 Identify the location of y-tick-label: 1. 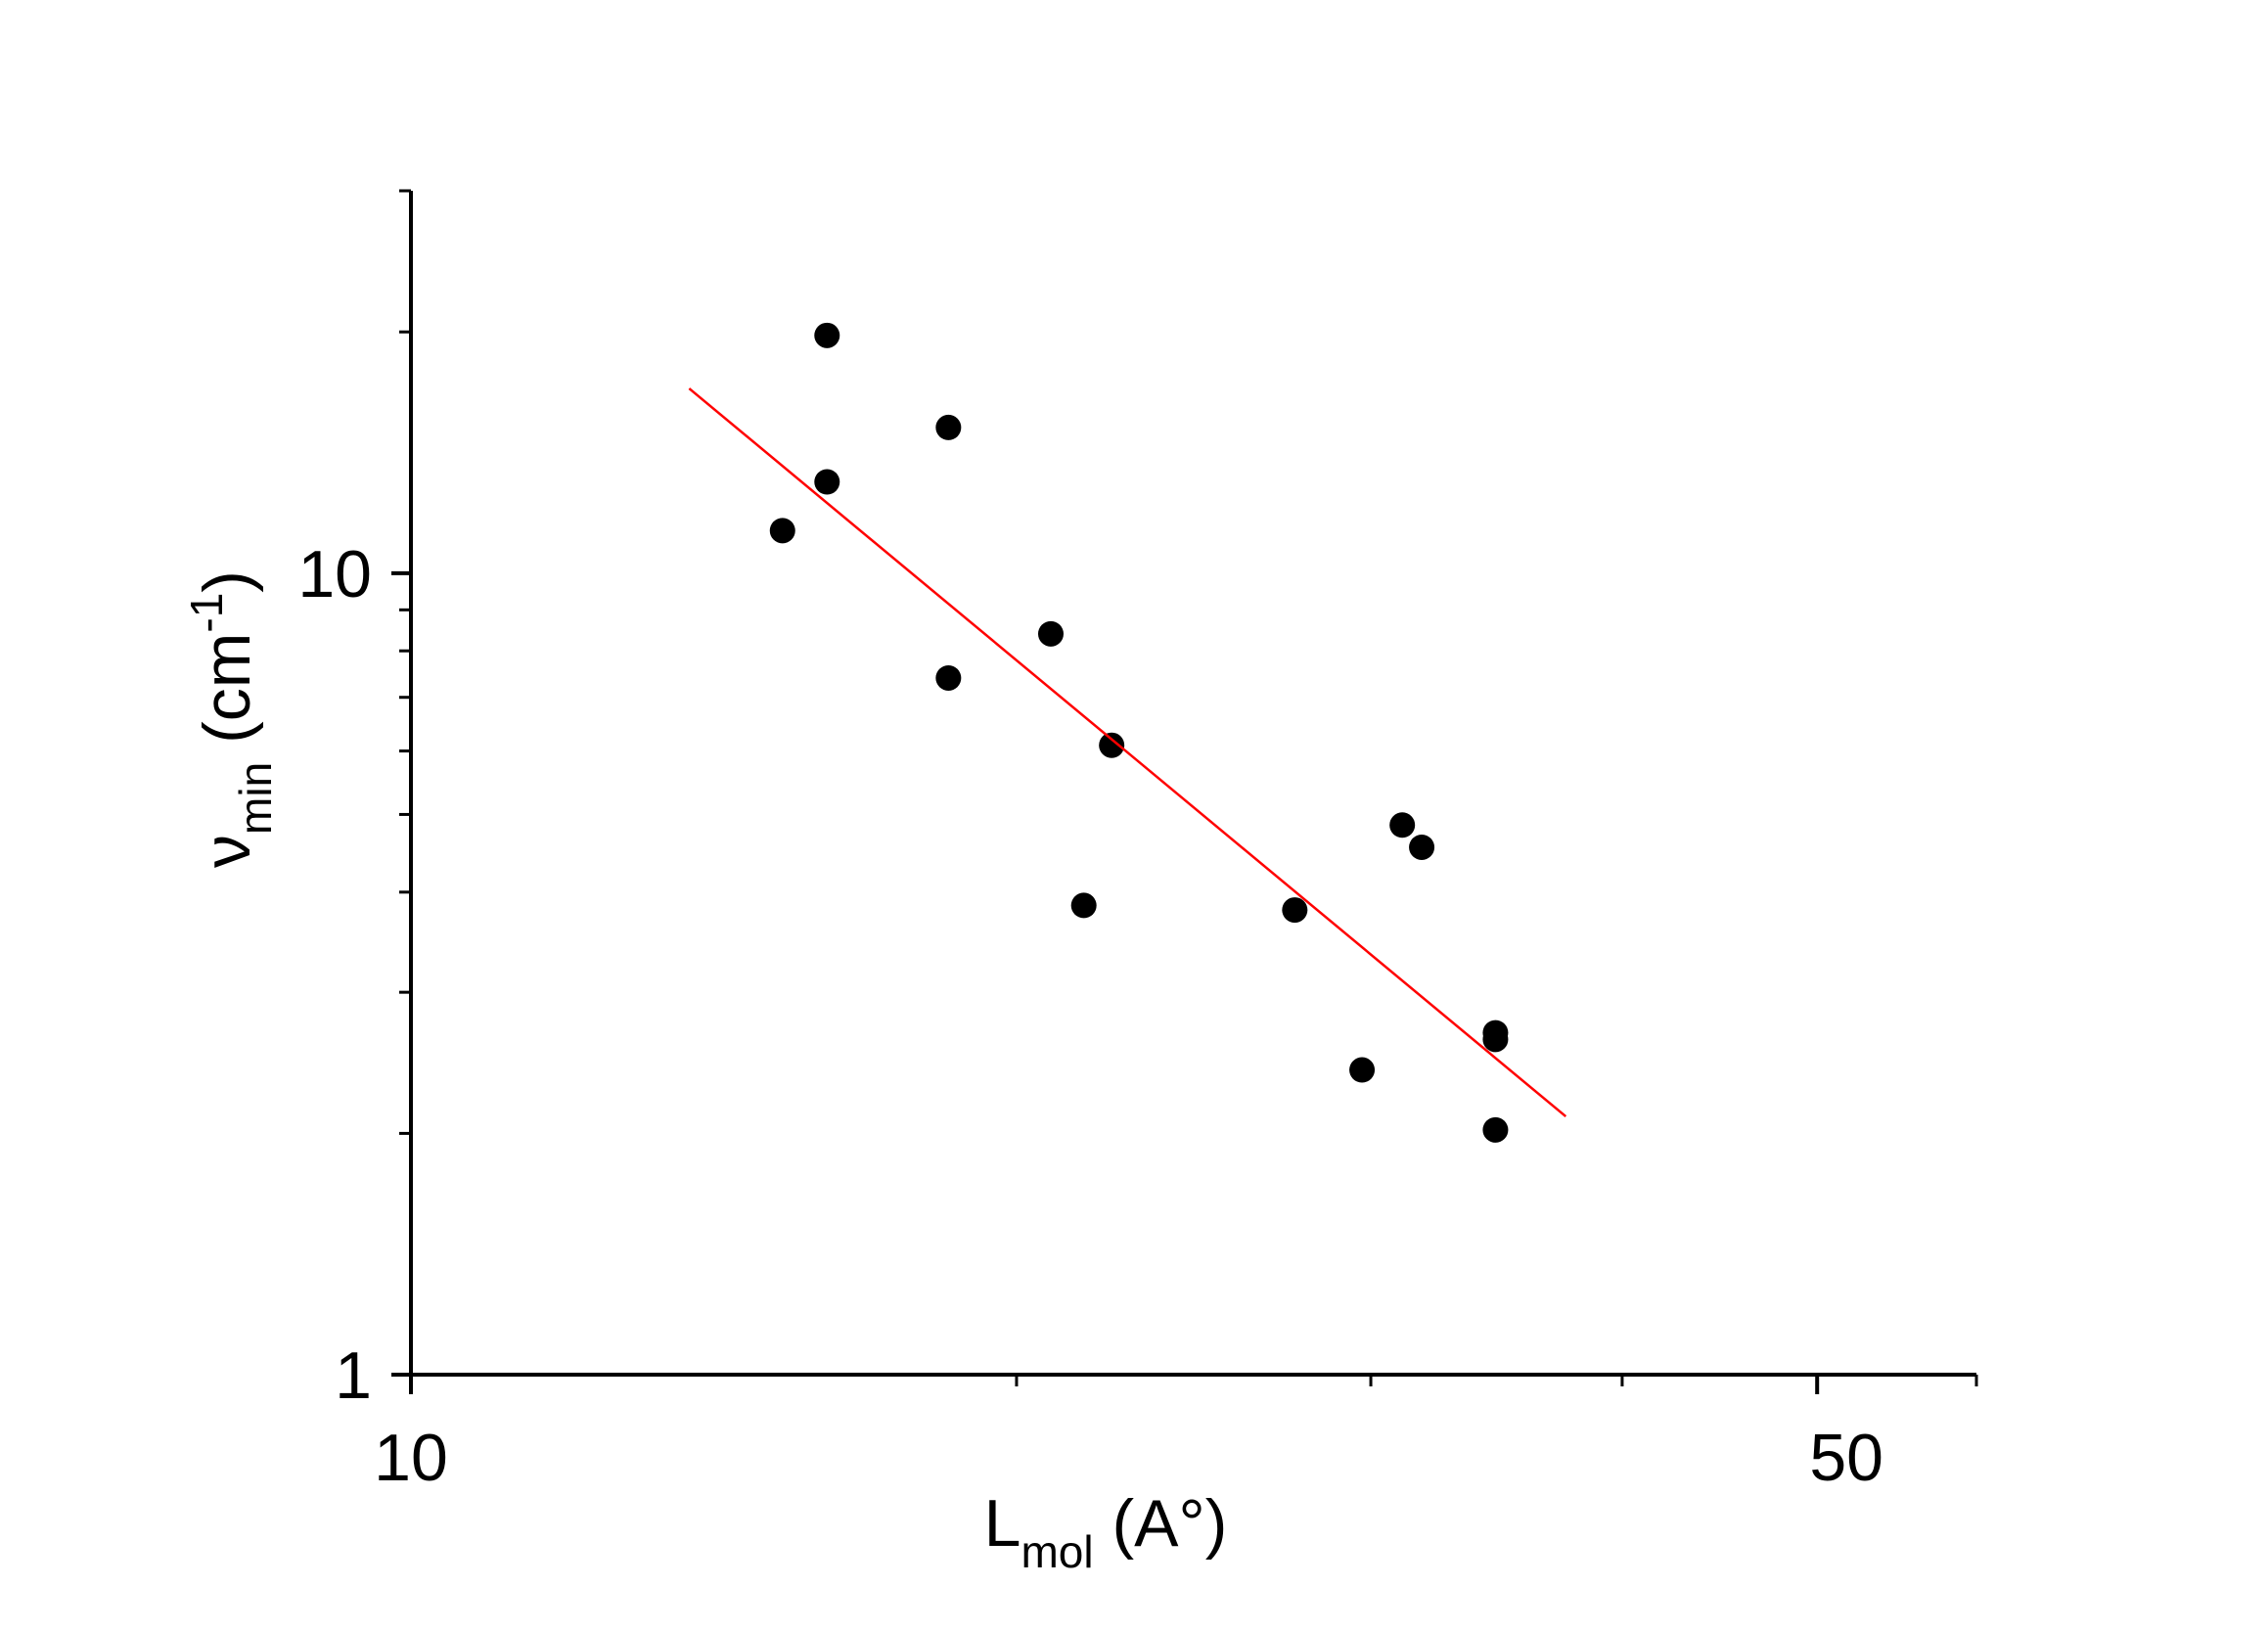
(353, 1375).